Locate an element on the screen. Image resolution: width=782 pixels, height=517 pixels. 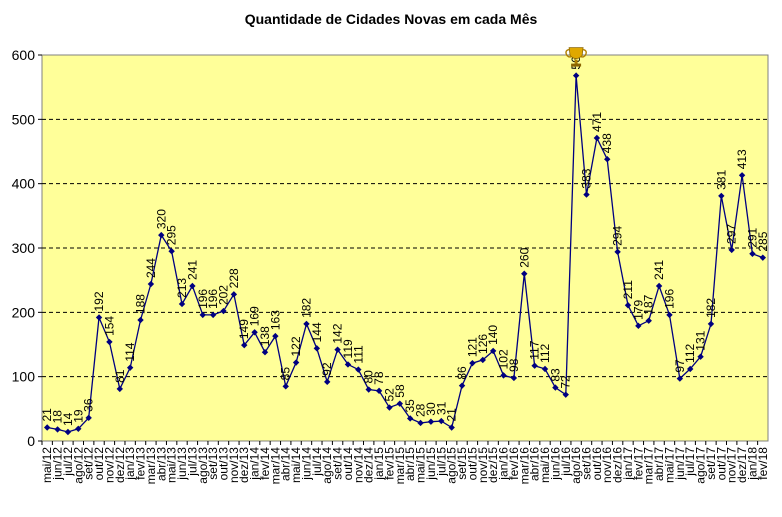
x-tick-label: fev/13 is located at coordinates (141, 463).